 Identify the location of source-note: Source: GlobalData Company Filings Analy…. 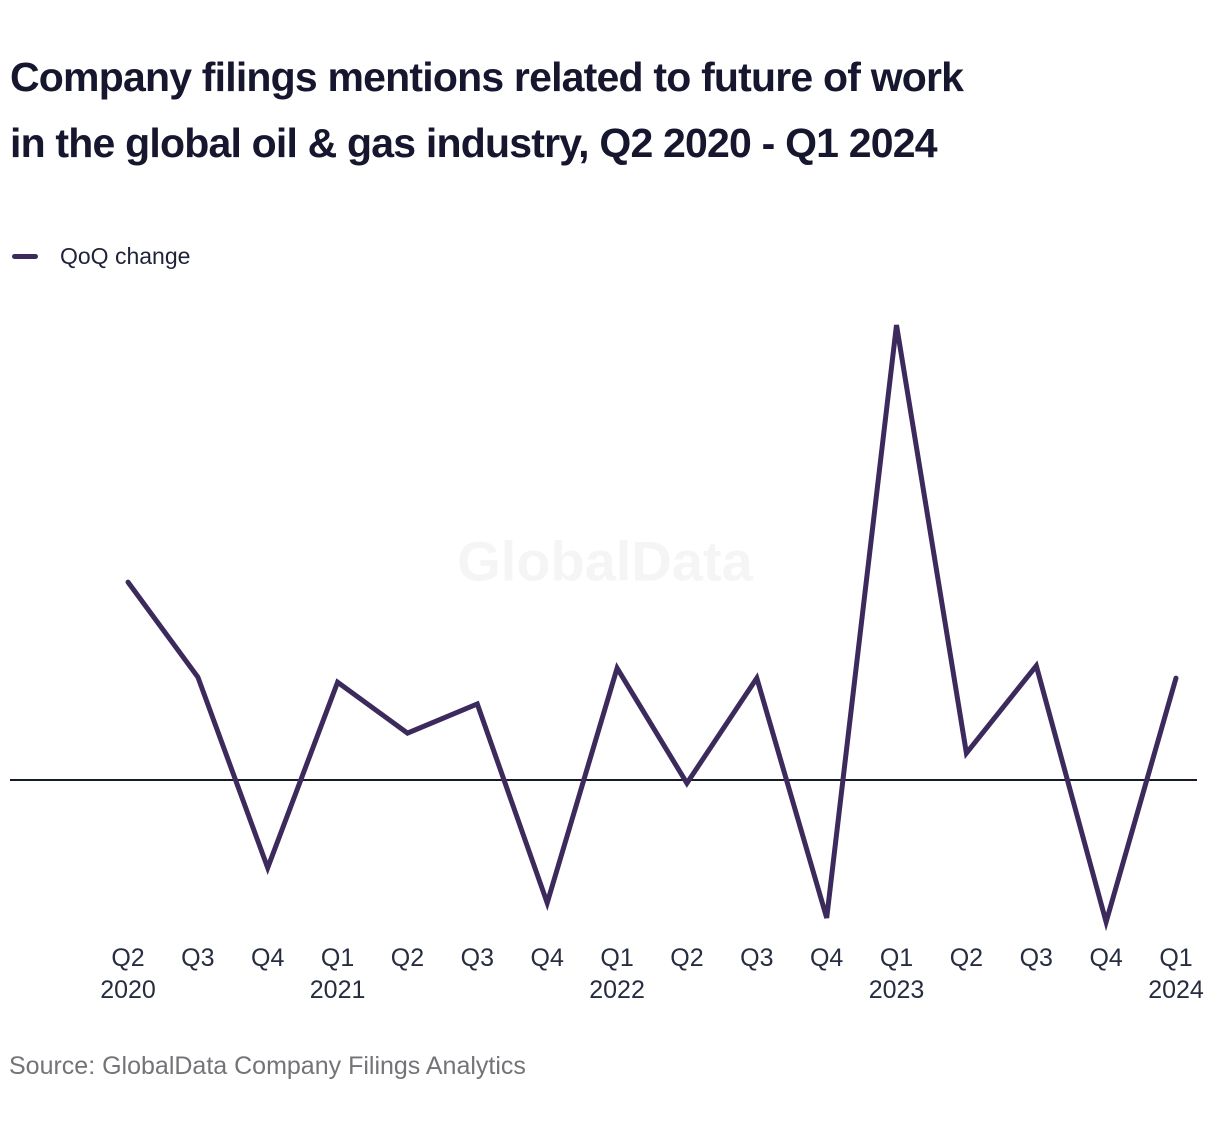
(267, 1066).